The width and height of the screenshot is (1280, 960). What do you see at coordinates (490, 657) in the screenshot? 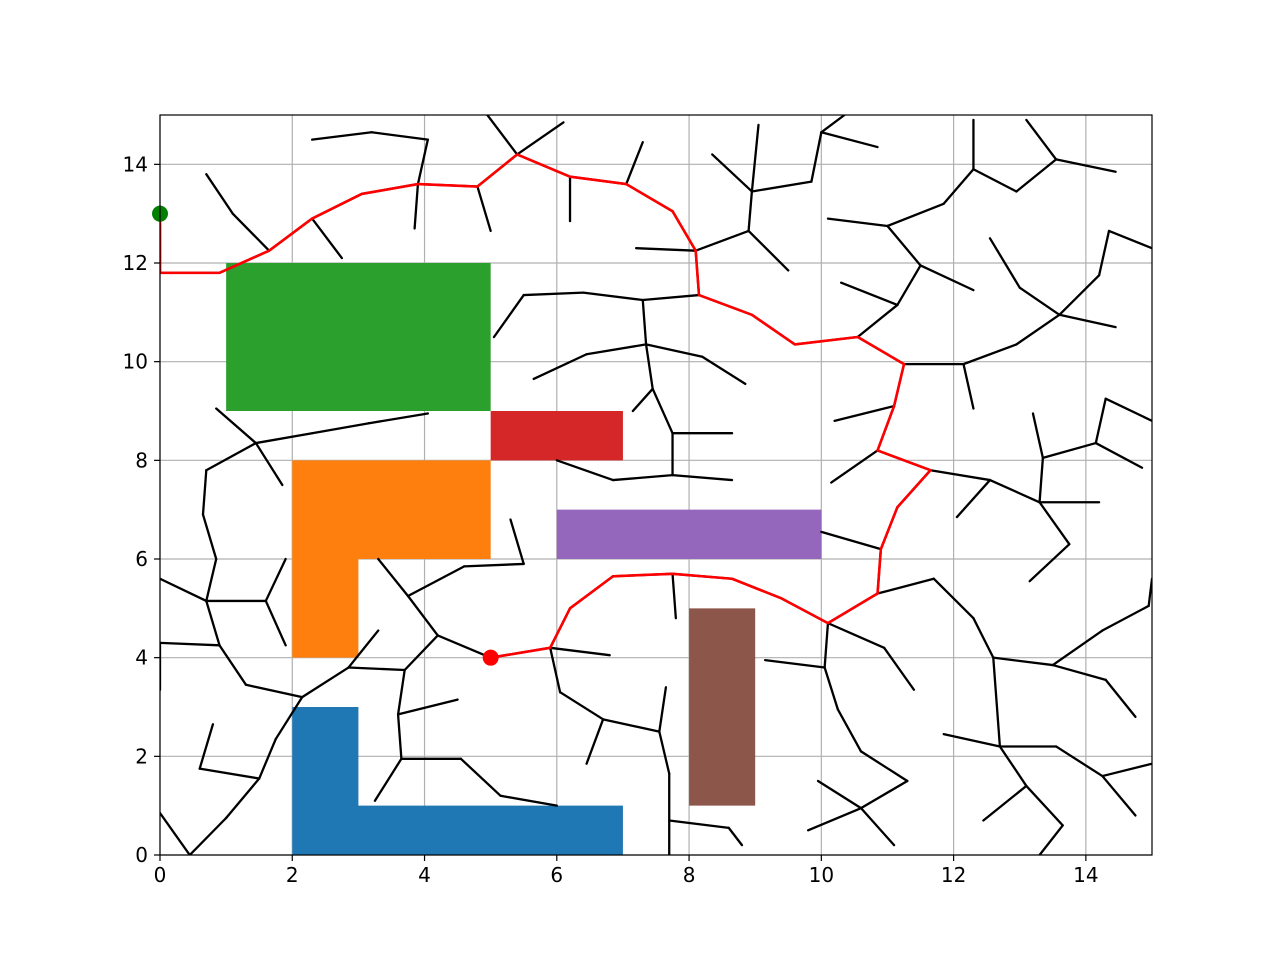
I see `start-marker` at bounding box center [490, 657].